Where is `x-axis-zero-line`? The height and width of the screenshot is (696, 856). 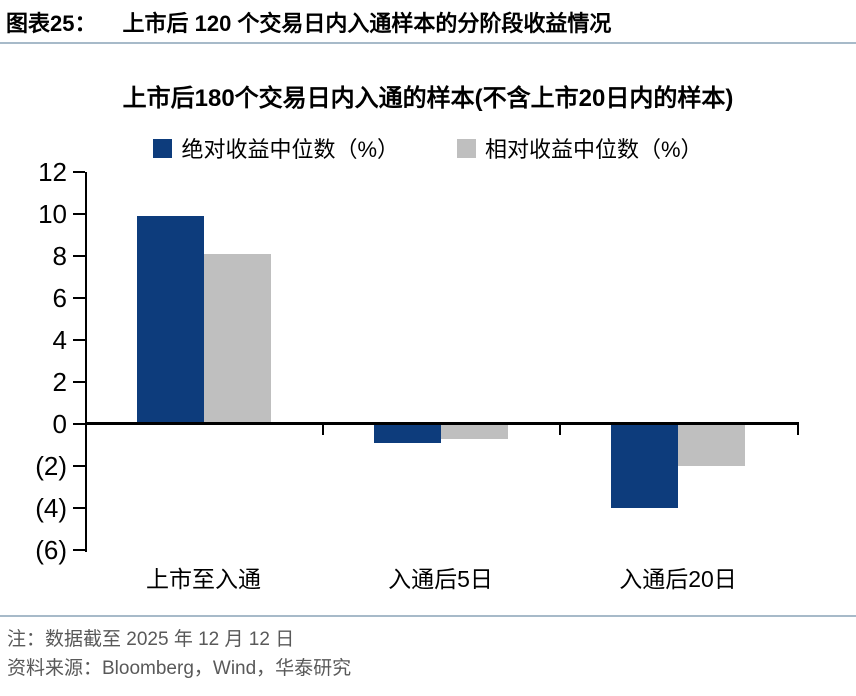
x-axis-zero-line is located at coordinates (442, 423).